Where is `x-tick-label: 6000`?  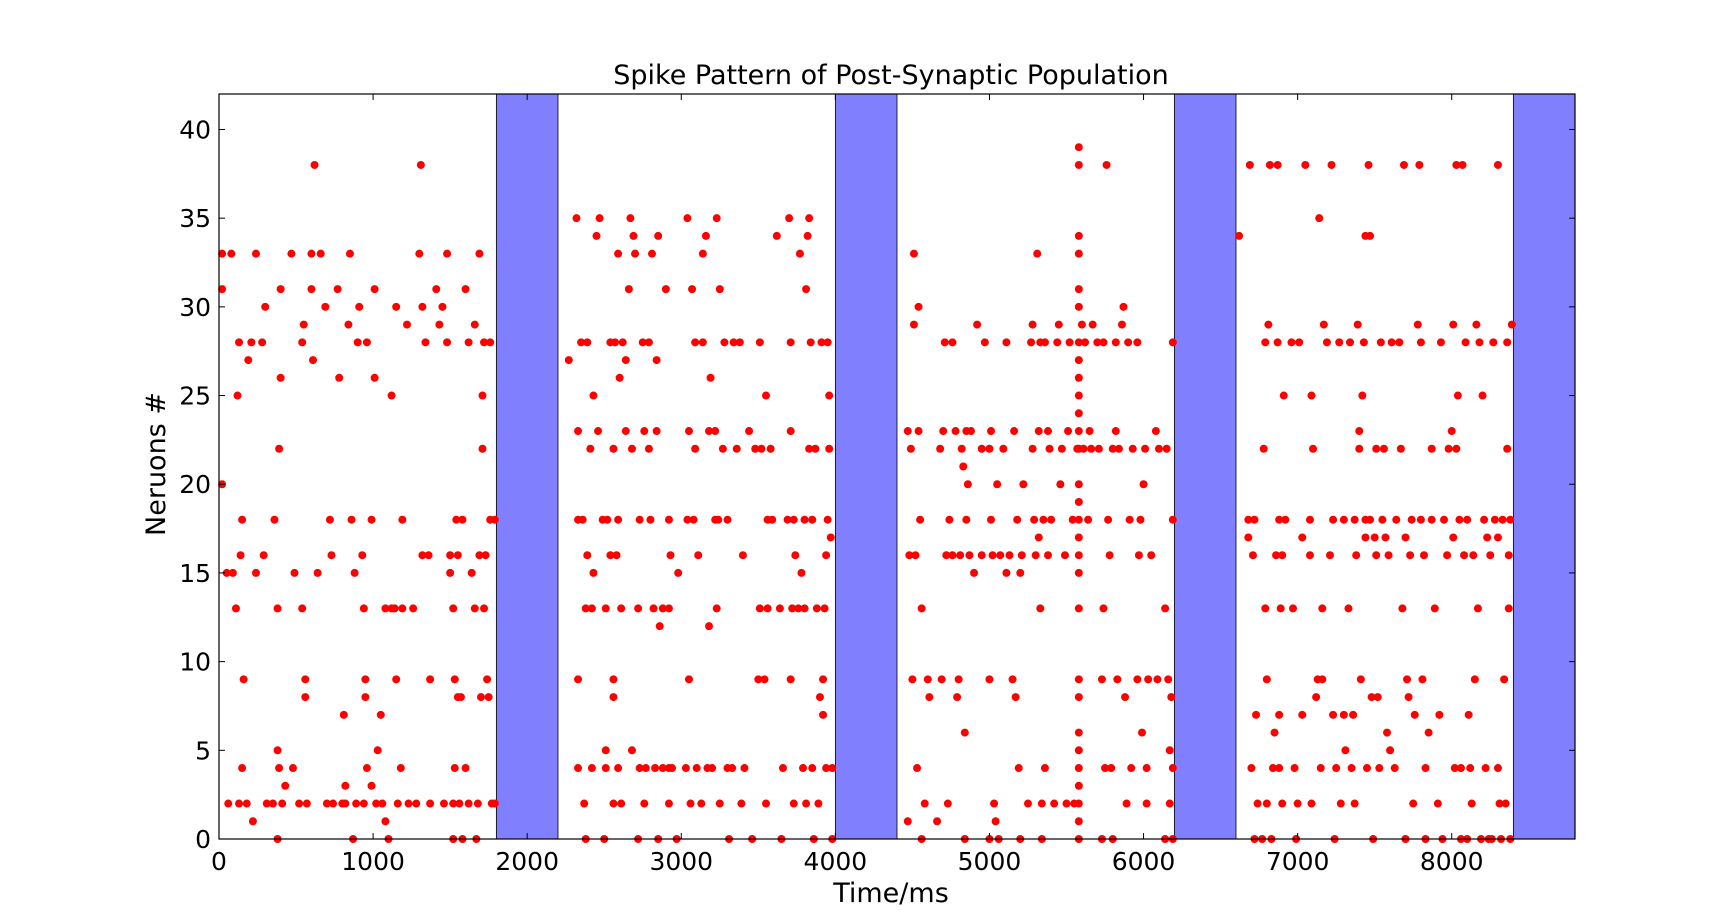 x-tick-label: 6000 is located at coordinates (1144, 861).